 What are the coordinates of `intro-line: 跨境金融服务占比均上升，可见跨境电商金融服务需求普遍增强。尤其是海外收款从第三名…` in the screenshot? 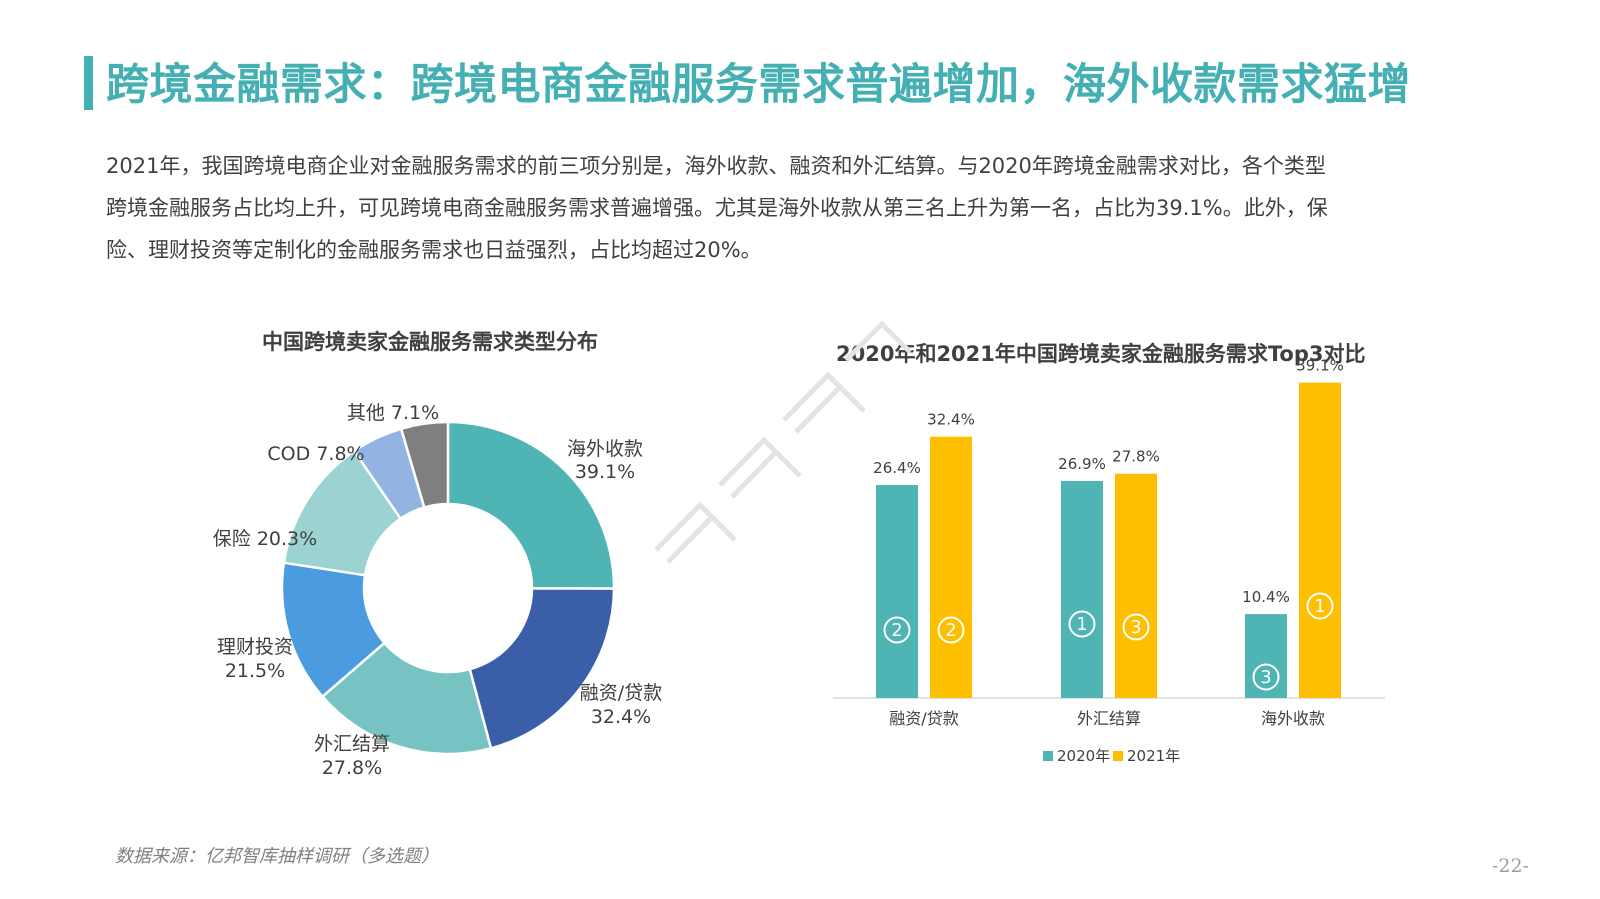 It's located at (717, 208).